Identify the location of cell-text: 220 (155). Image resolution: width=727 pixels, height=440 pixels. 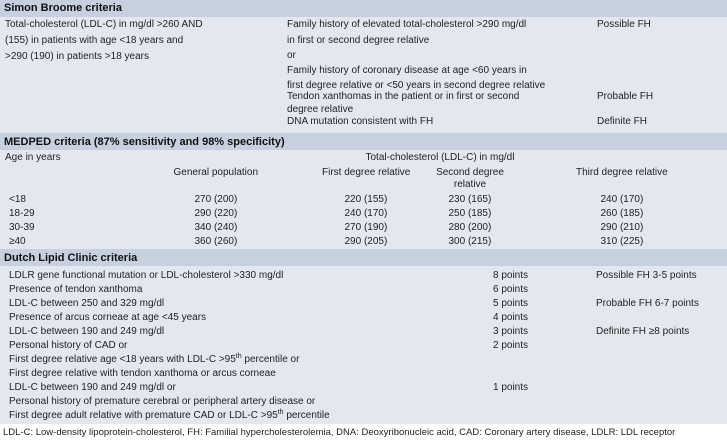
(366, 199).